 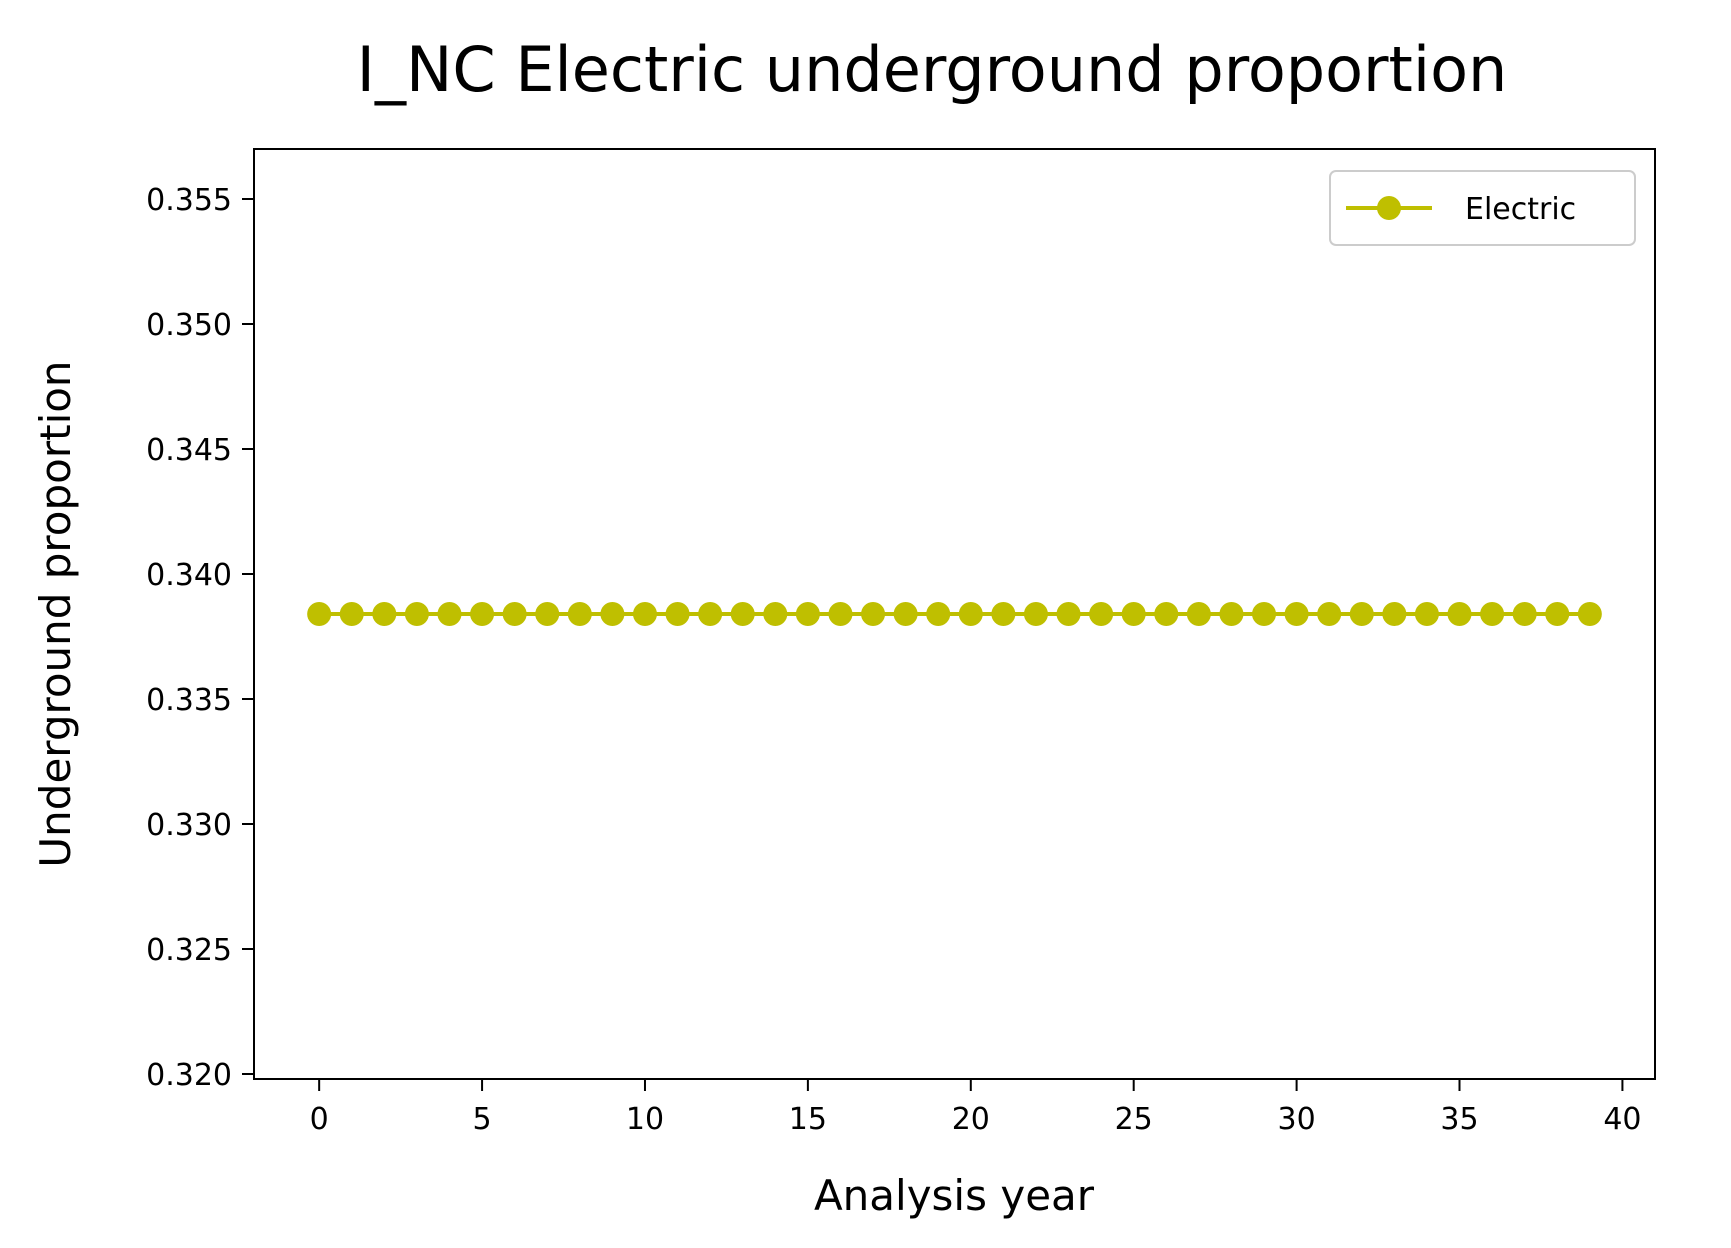 What do you see at coordinates (645, 1119) in the screenshot?
I see `x-tick-label: 10` at bounding box center [645, 1119].